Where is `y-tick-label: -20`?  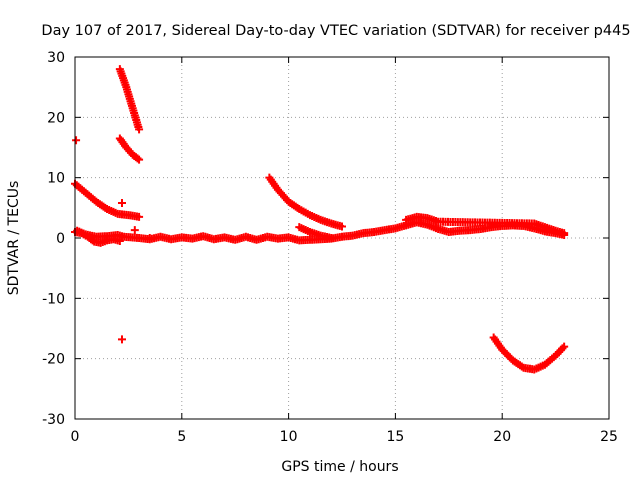
y-tick-label: -20 is located at coordinates (53, 360).